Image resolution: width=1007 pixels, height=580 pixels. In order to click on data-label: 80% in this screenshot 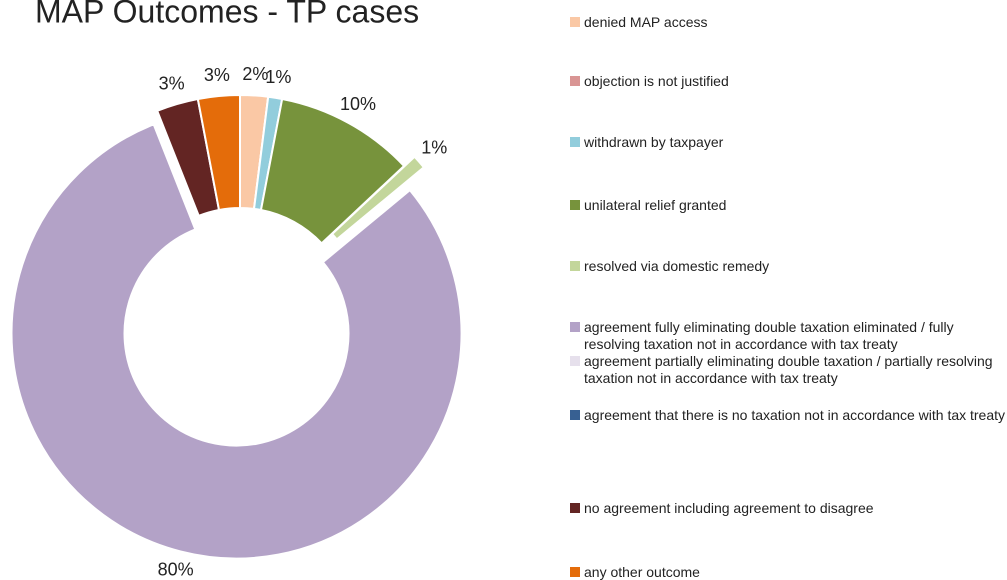, I will do `click(176, 570)`.